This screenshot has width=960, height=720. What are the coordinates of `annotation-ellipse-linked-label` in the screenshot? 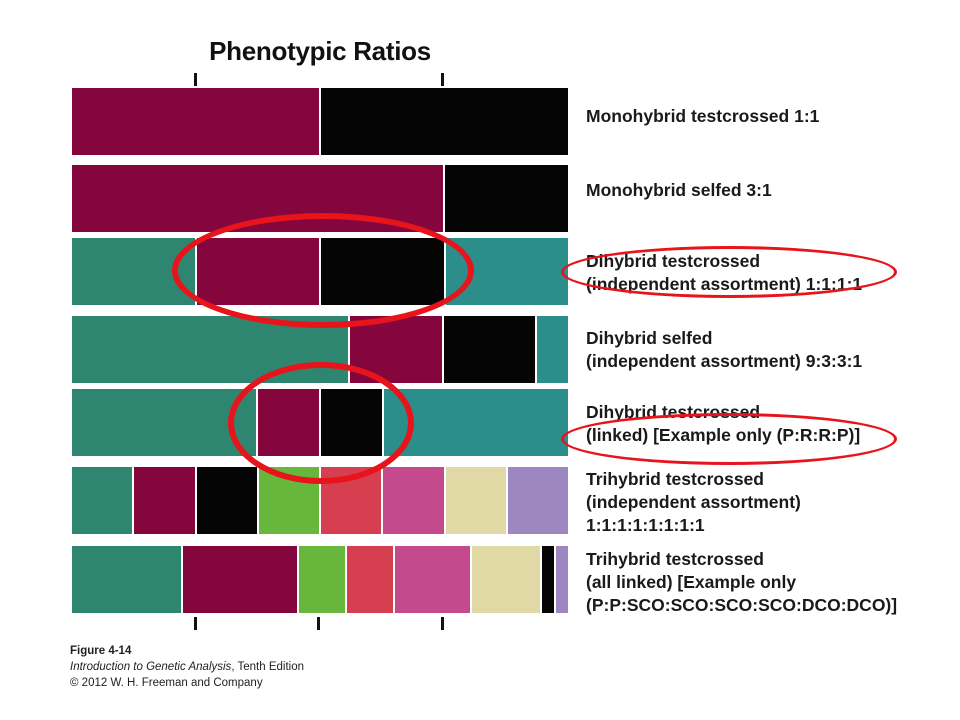 It's located at (729, 439).